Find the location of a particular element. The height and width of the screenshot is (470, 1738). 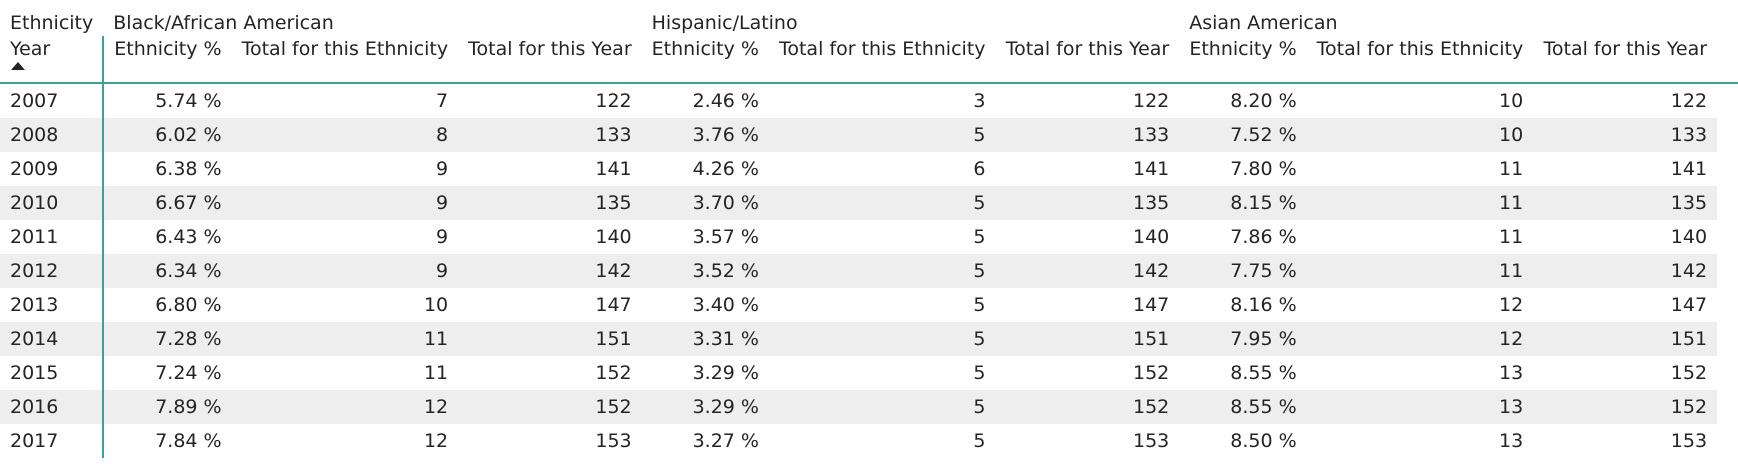

cell-hispanic-total-year: 122 is located at coordinates (1151, 101).